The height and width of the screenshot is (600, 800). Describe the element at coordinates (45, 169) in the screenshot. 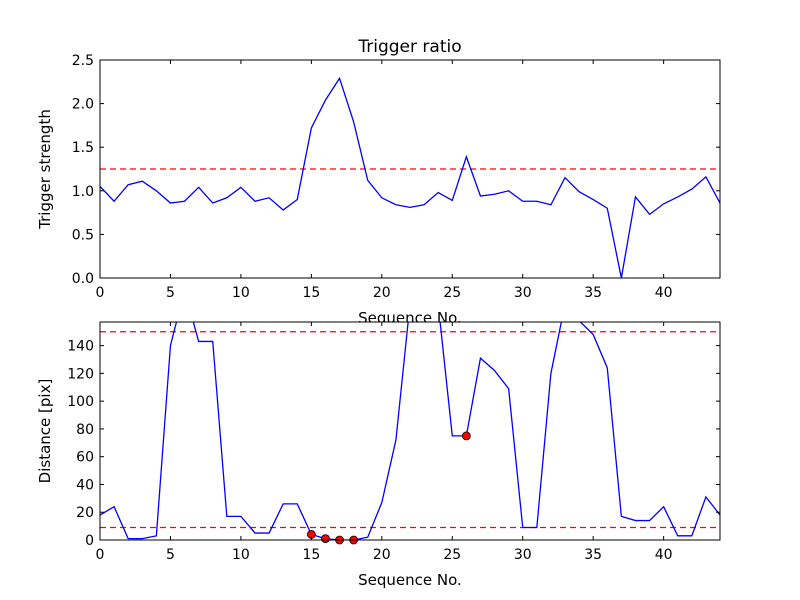

I see `y-axis-label: Trigger strength` at that location.